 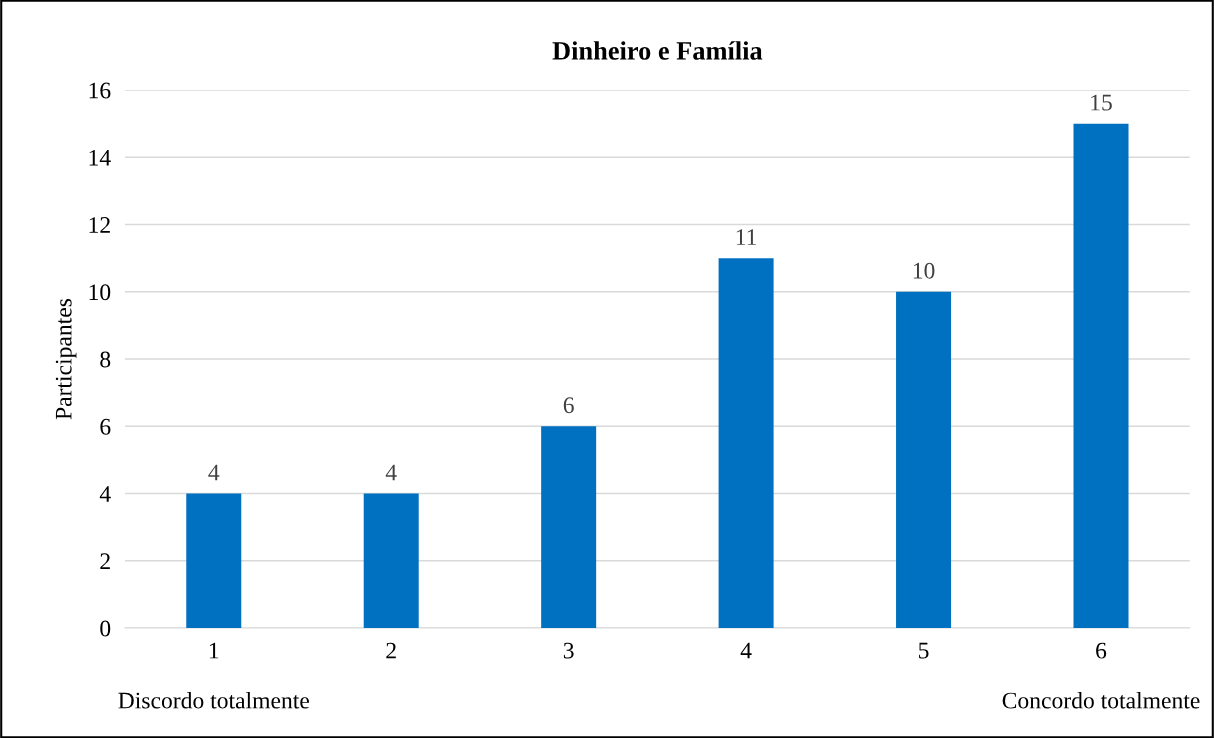 I want to click on x-tick-label: 3, so click(x=568, y=650).